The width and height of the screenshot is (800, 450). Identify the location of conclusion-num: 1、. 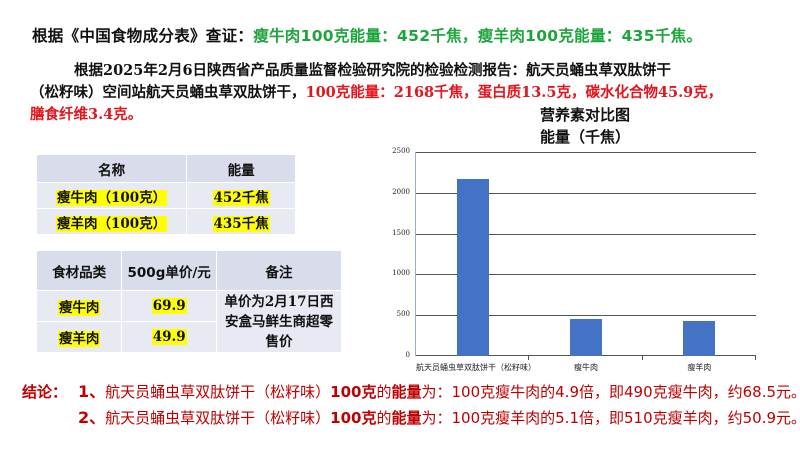
(92, 391).